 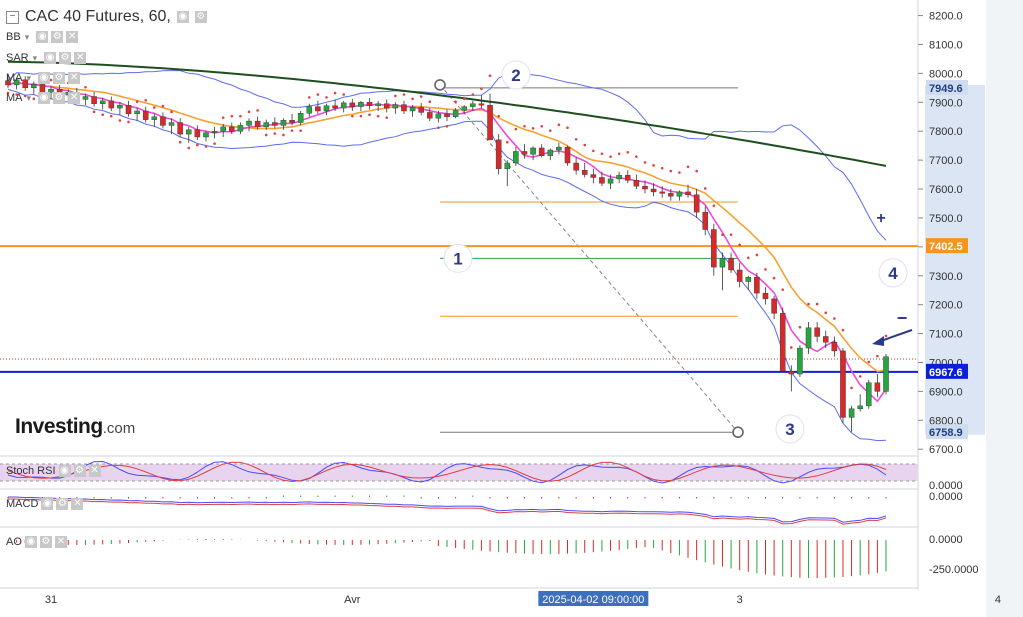 I want to click on price-label-text: 7402.5, so click(x=946, y=247).